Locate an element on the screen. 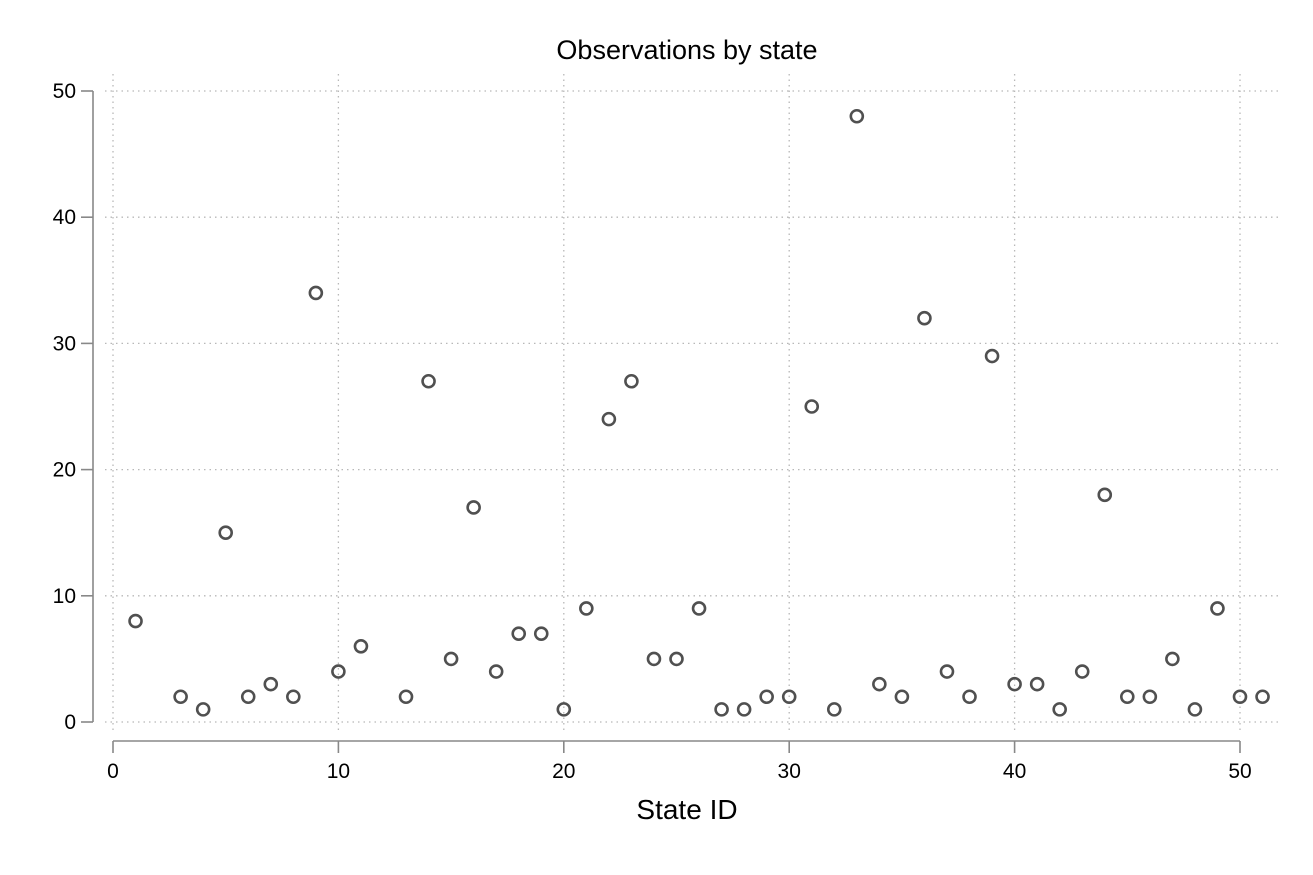  x-axis-title: State ID is located at coordinates (686, 809).